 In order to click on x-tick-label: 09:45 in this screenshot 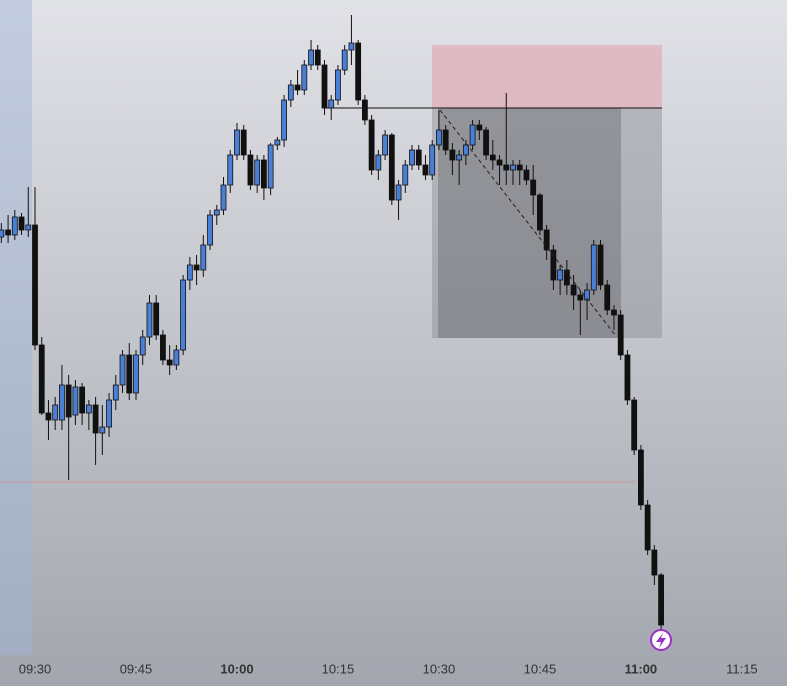, I will do `click(136, 668)`.